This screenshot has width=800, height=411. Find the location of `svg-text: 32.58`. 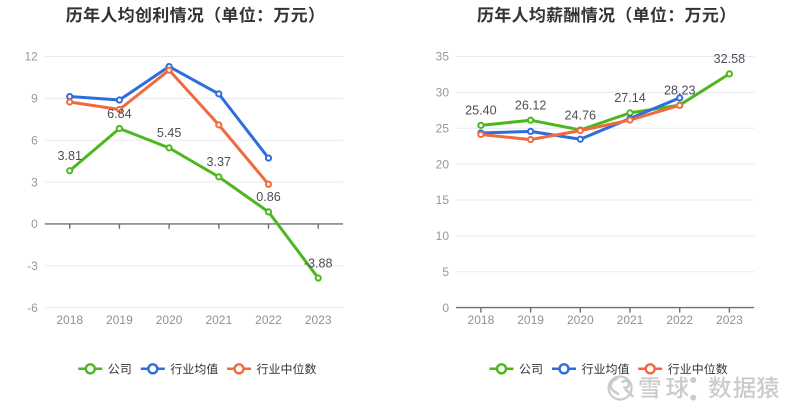

svg-text: 32.58 is located at coordinates (730, 59).